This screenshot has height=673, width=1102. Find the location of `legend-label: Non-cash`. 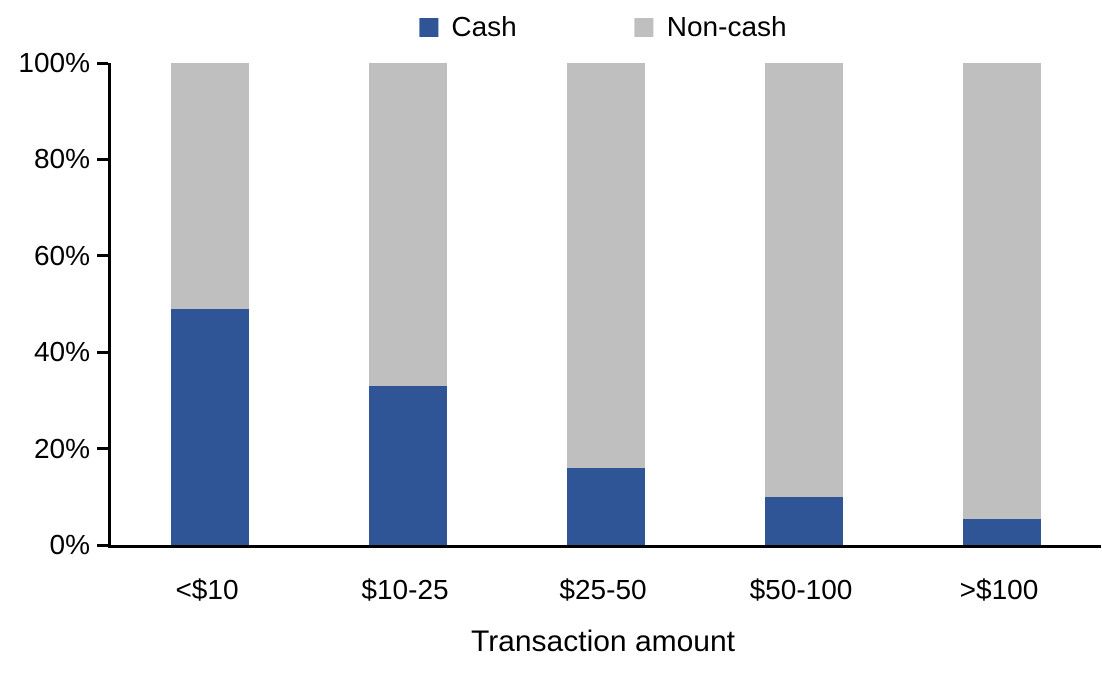

legend-label: Non-cash is located at coordinates (726, 26).